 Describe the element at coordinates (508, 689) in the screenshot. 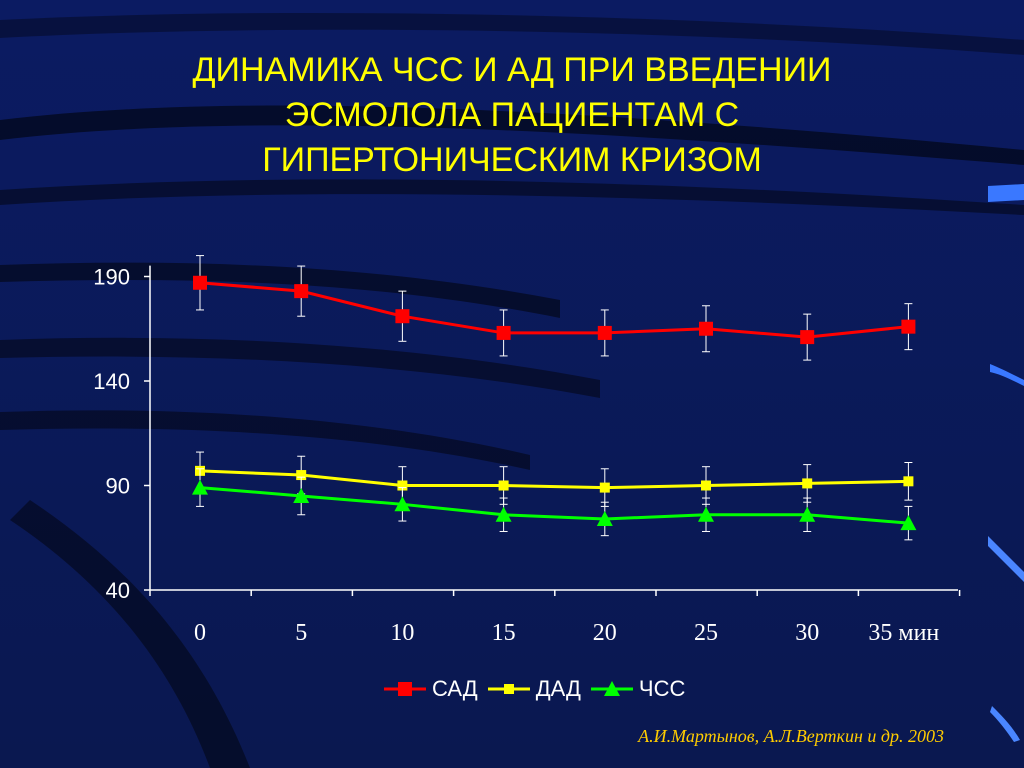

I see `legend-swatch-dad` at that location.